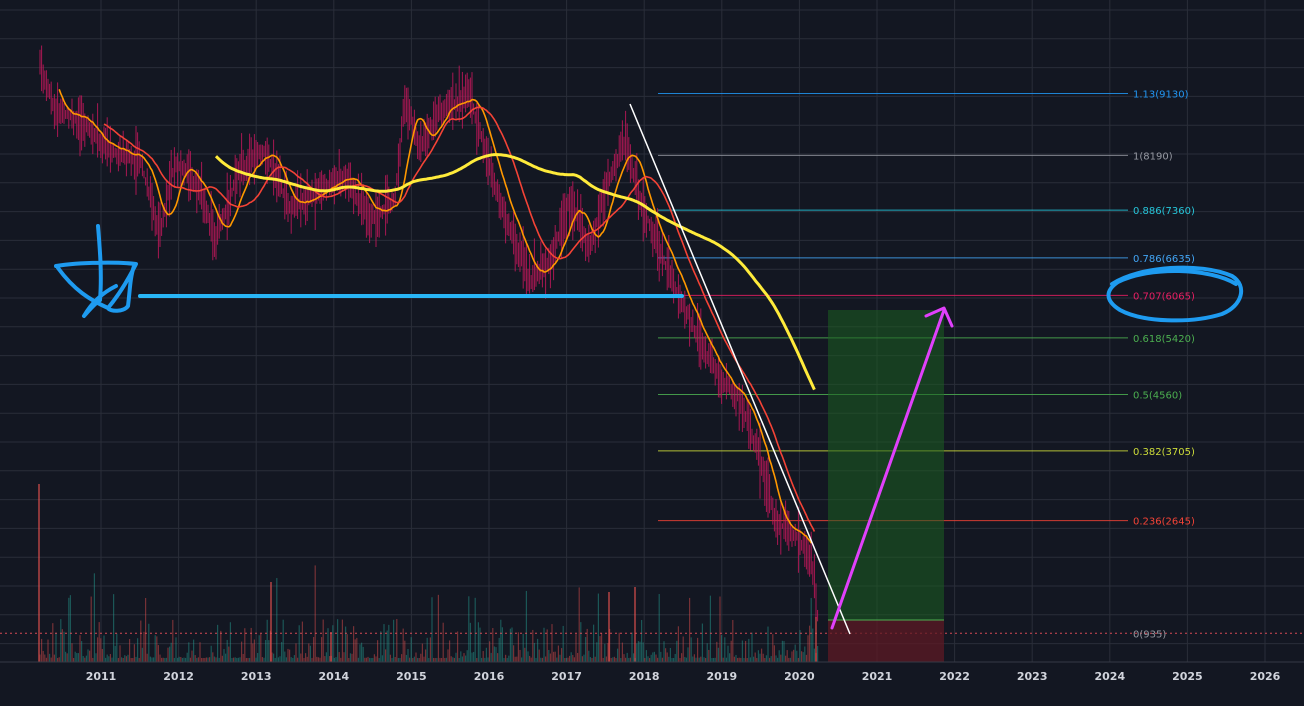 The width and height of the screenshot is (1304, 706). What do you see at coordinates (892, 468) in the screenshot?
I see `projection-arrow` at bounding box center [892, 468].